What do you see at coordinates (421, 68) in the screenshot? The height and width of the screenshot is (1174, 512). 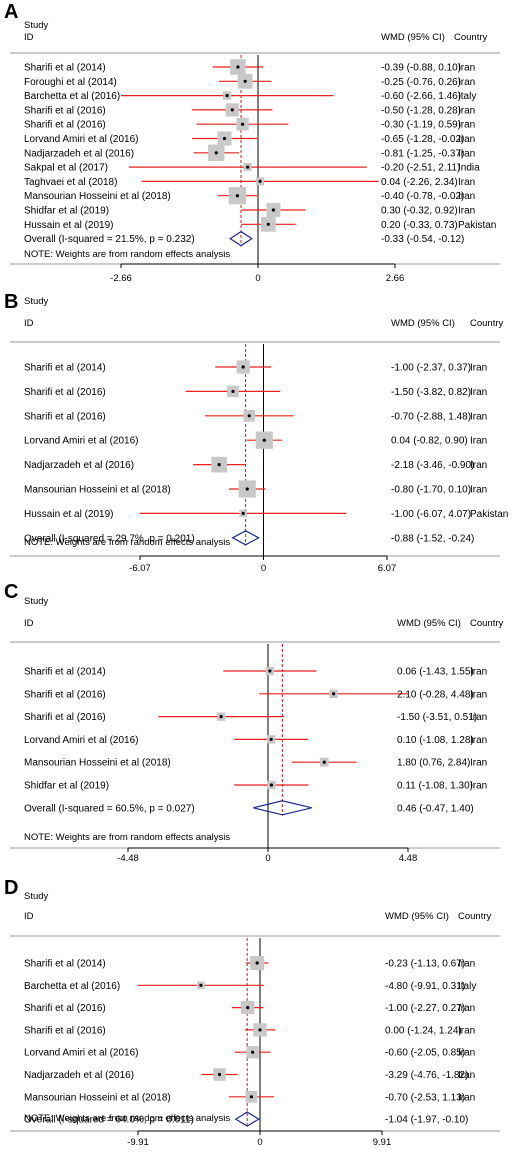 I see `ci-text: -0.39 (-0.88, 0.10)` at bounding box center [421, 68].